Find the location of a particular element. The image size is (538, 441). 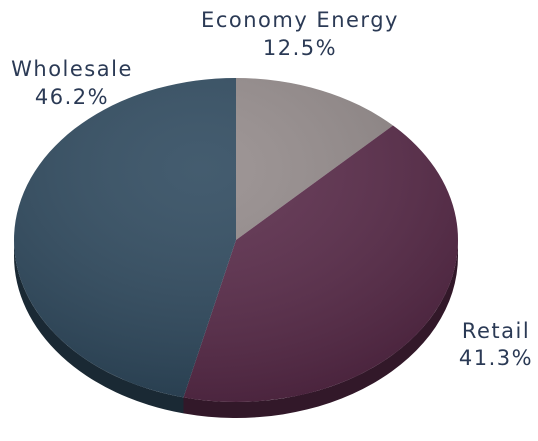

slice-label-economy-energy: Economy Energy is located at coordinates (300, 20).